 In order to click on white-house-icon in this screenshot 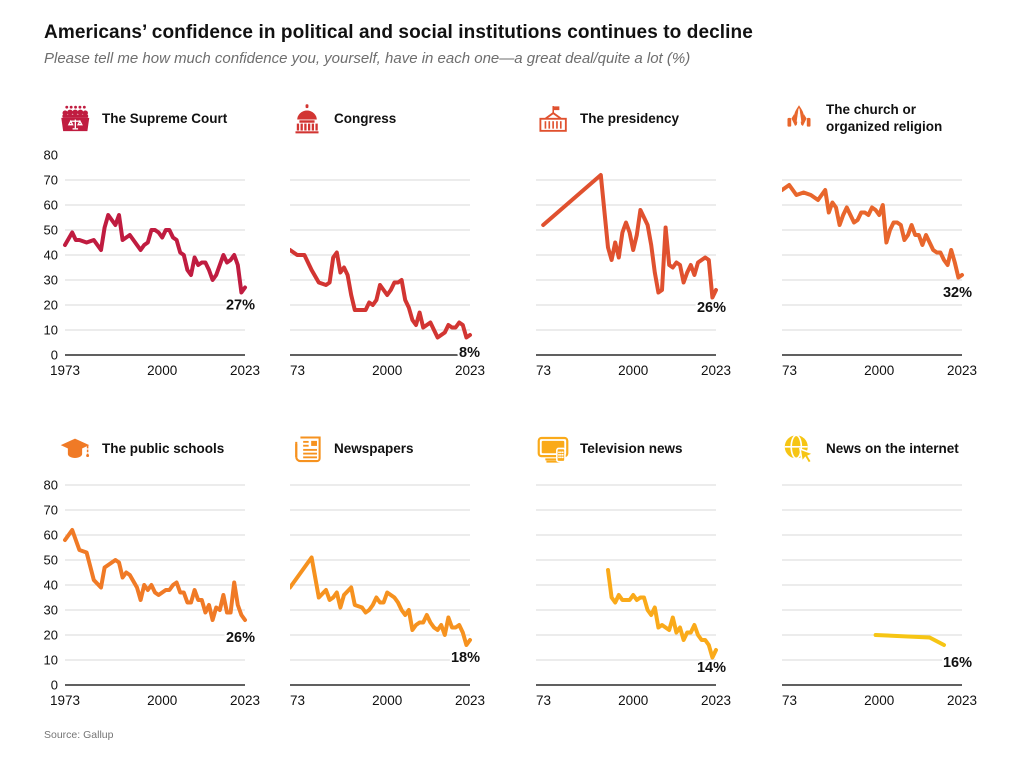, I will do `click(553, 119)`.